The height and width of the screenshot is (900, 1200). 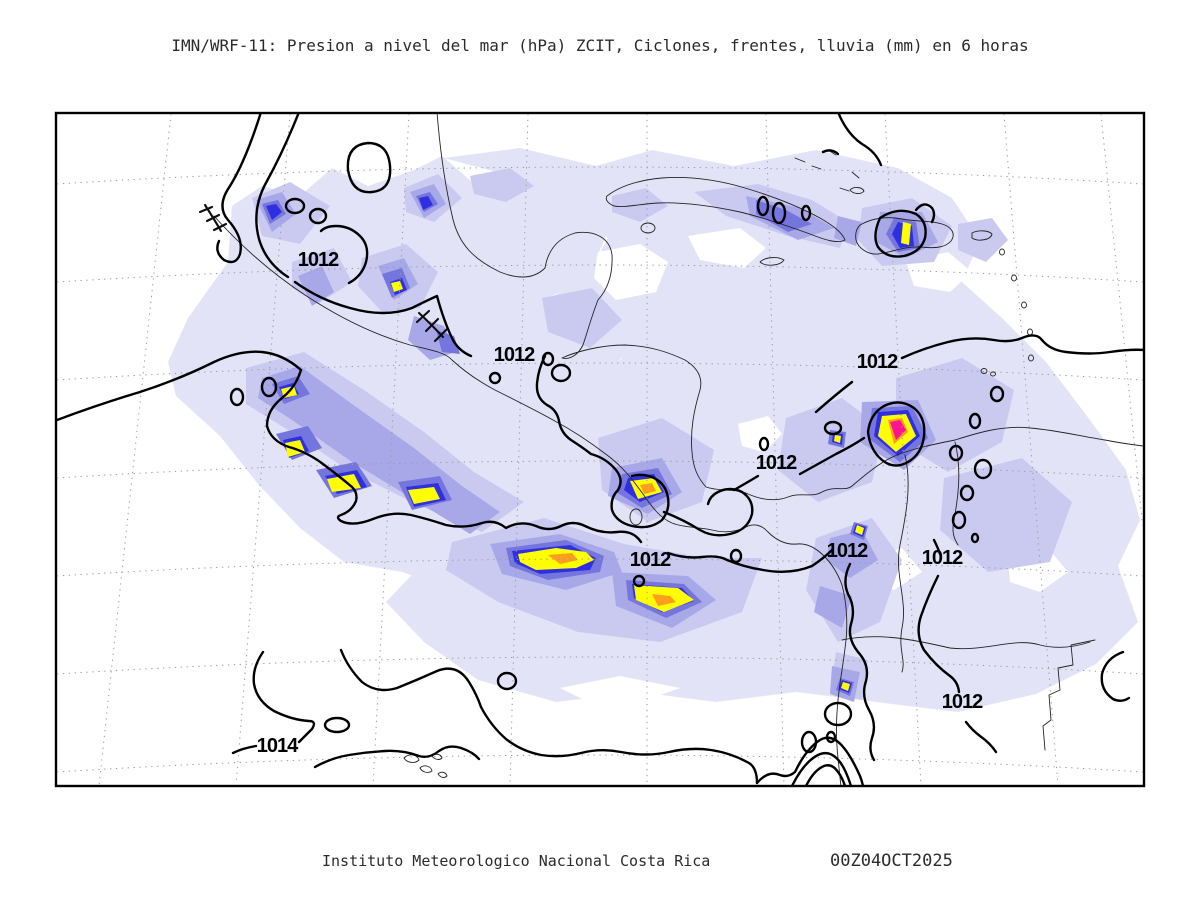 I want to click on front-symbols, so click(x=323, y=273).